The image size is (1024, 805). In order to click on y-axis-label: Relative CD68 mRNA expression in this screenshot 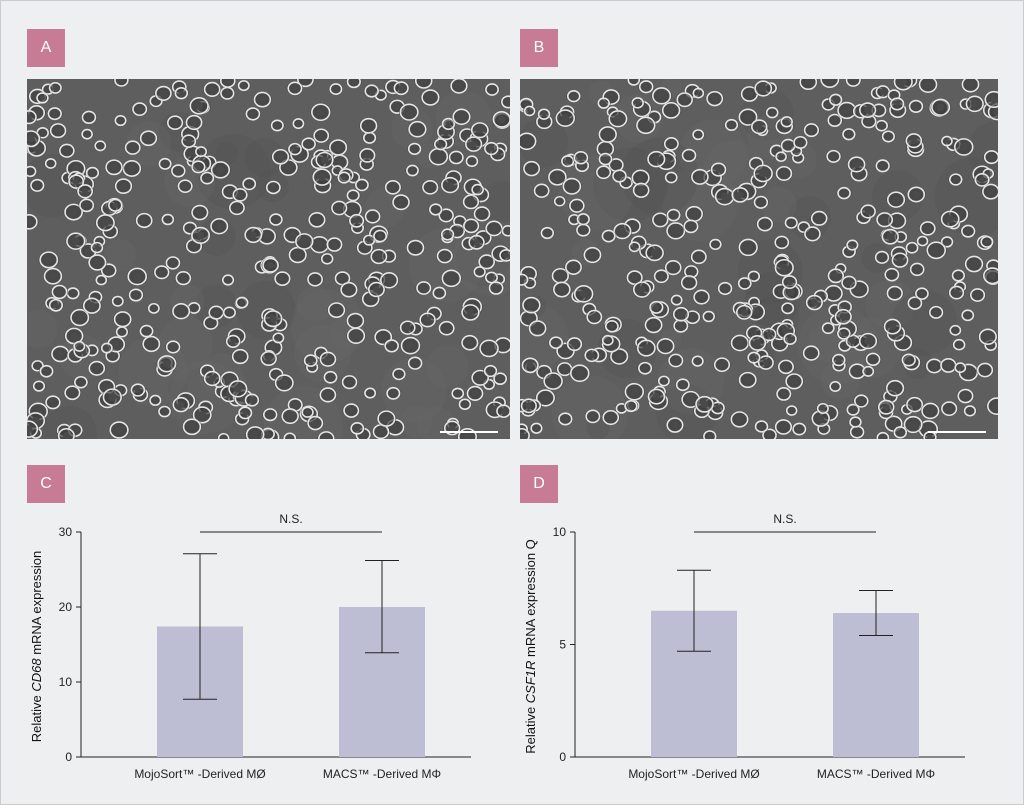, I will do `click(36, 646)`.